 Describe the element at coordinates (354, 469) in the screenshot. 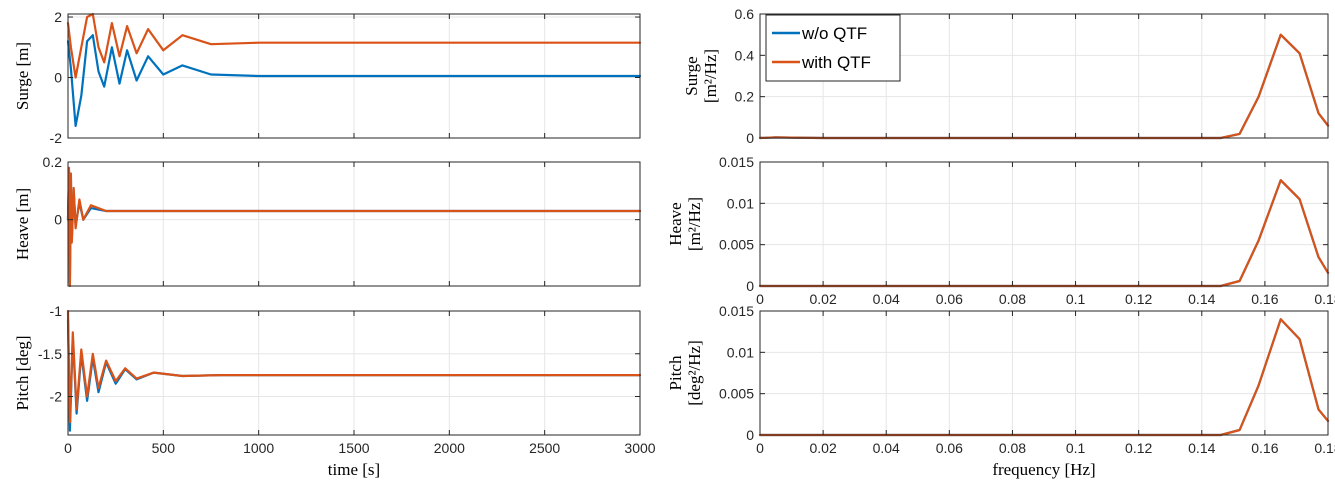

I see `pitch-time-xlabel: time [s]` at that location.